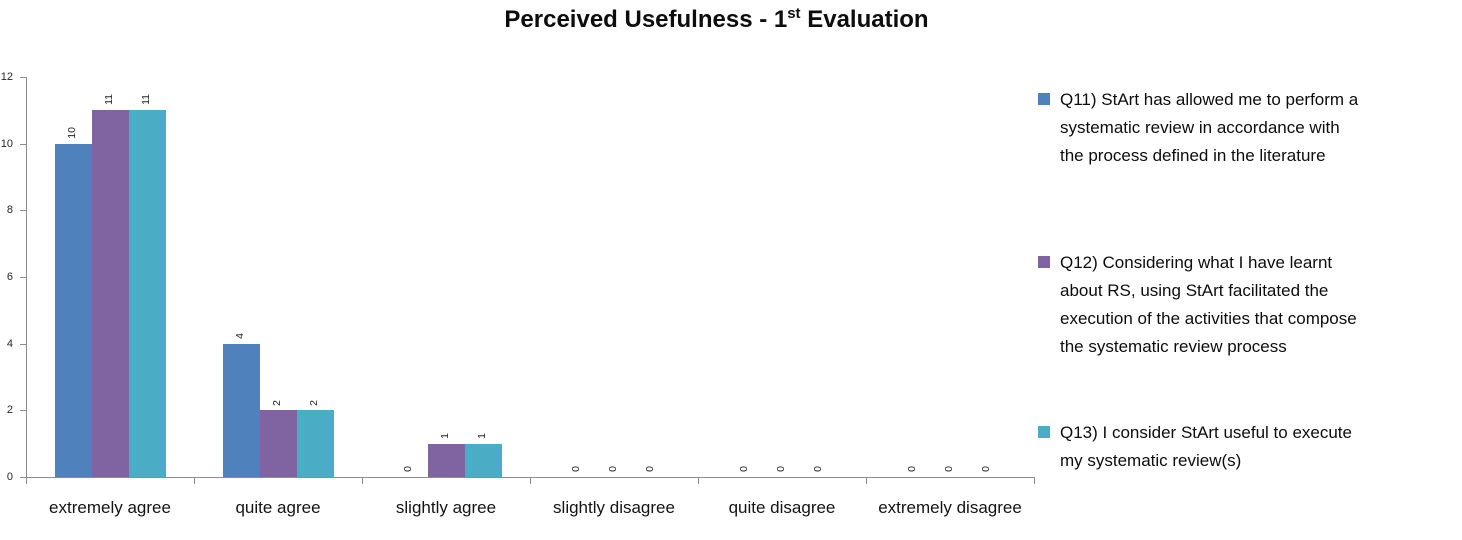  Describe the element at coordinates (278, 507) in the screenshot. I see `x-category-label: quite agree` at that location.